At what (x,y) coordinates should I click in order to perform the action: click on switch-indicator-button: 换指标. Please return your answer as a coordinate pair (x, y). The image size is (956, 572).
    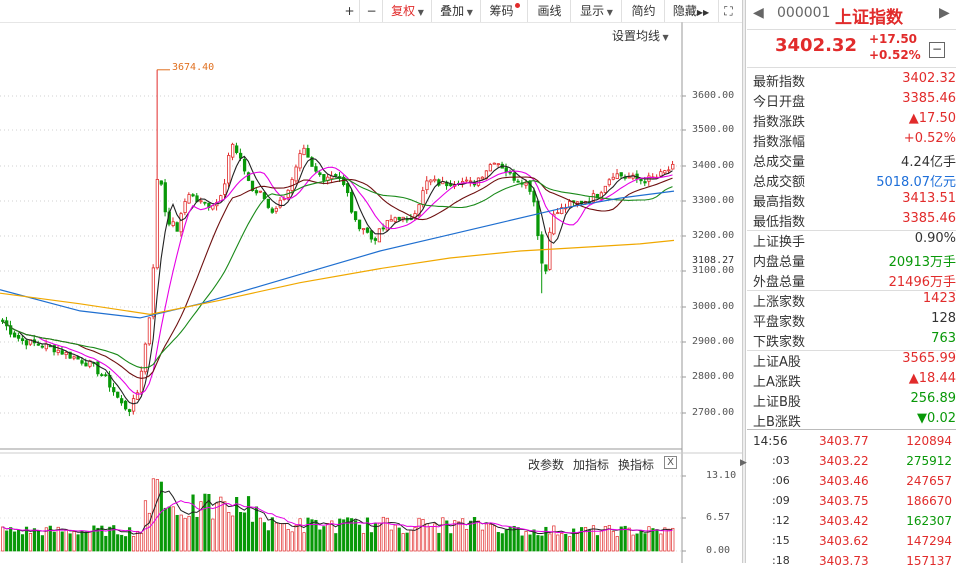
    Looking at the image, I should click on (636, 464).